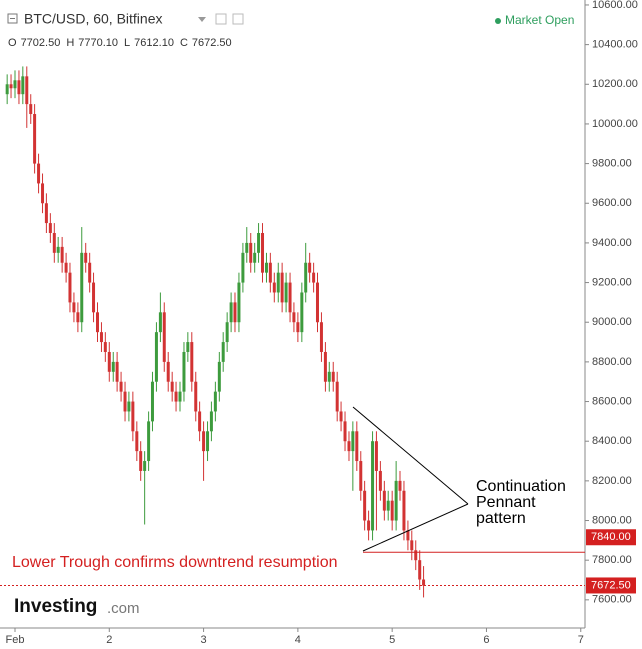  I want to click on ohlc-value: 7702.50, so click(41, 43).